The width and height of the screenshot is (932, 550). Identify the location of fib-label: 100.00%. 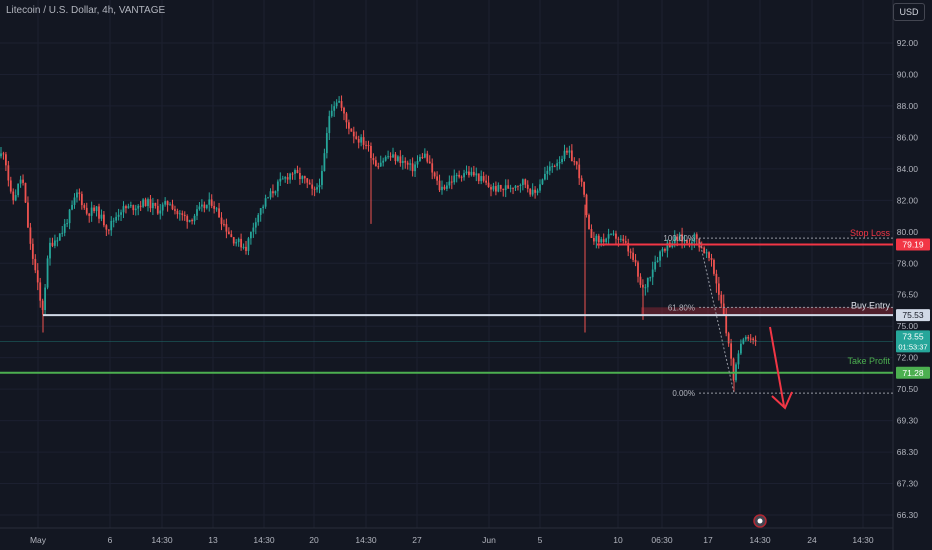
(679, 238).